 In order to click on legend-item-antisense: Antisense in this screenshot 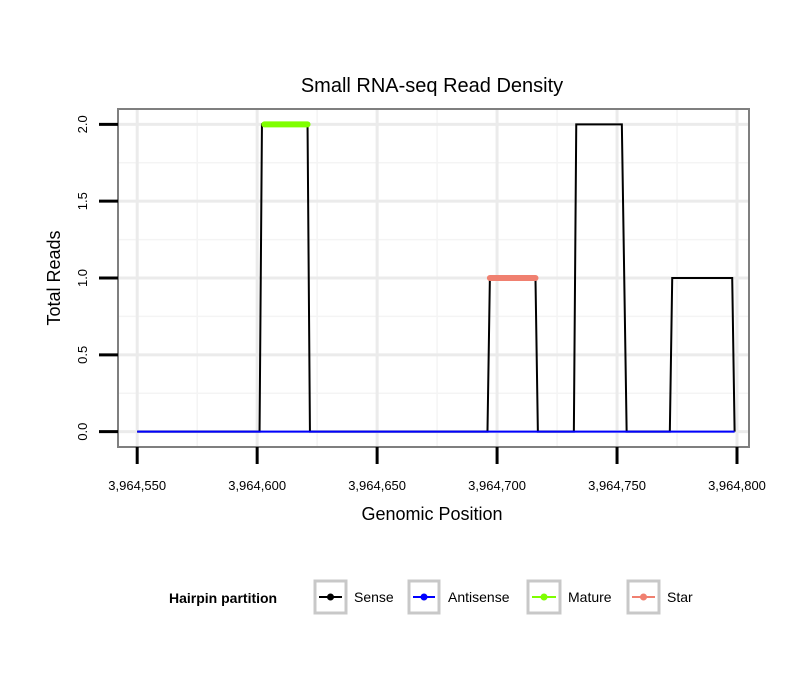, I will do `click(458, 597)`.